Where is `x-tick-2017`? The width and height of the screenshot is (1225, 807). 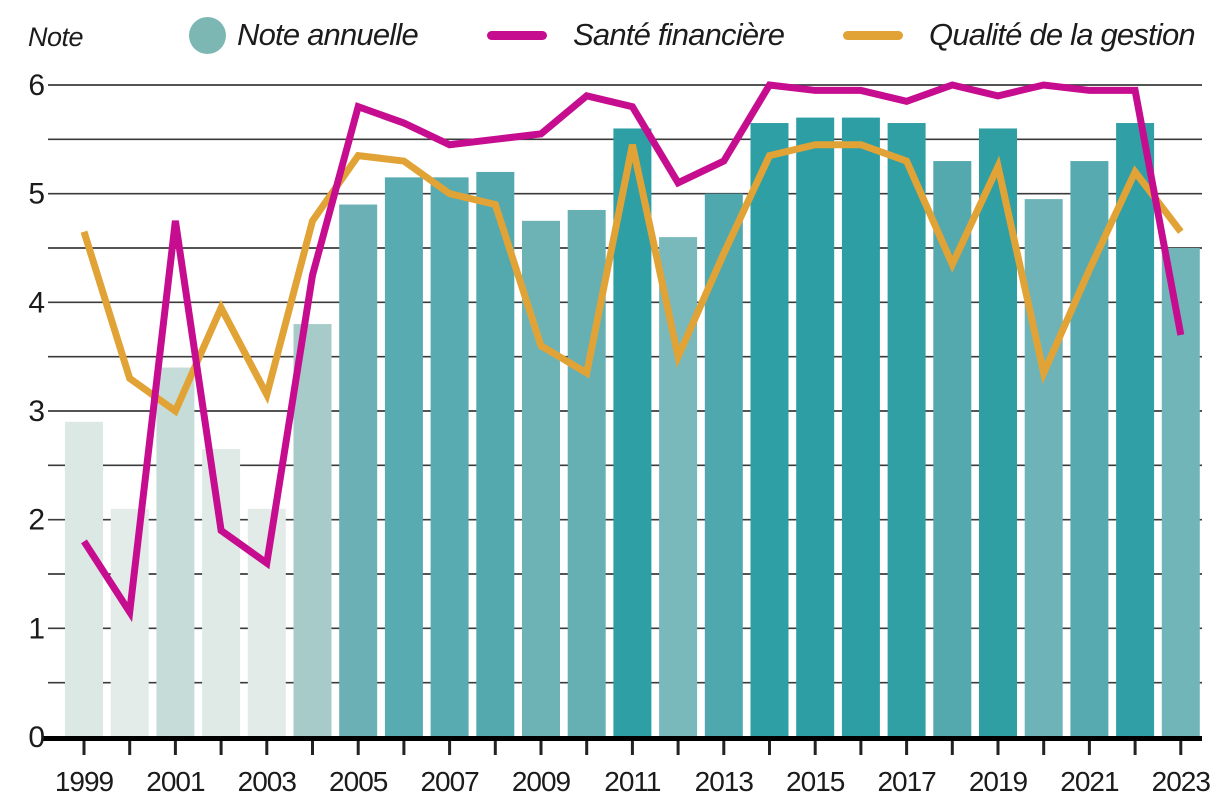
x-tick-2017 is located at coordinates (907, 748).